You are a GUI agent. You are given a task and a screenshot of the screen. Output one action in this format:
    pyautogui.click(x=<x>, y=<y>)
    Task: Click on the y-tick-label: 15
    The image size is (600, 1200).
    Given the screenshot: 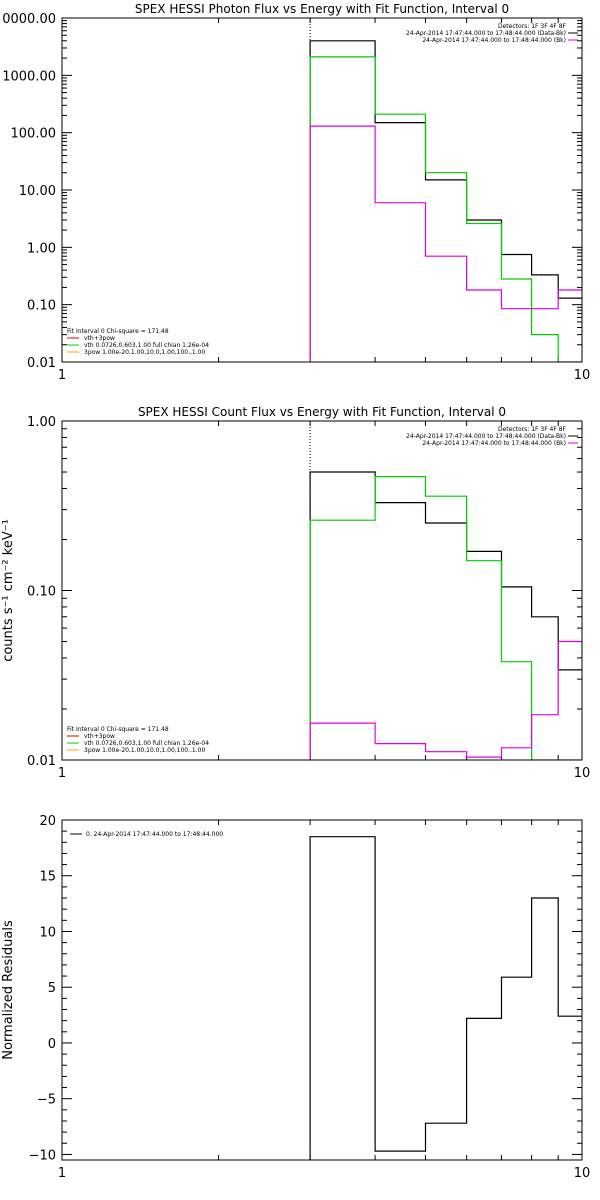 What is the action you would take?
    pyautogui.click(x=47, y=877)
    